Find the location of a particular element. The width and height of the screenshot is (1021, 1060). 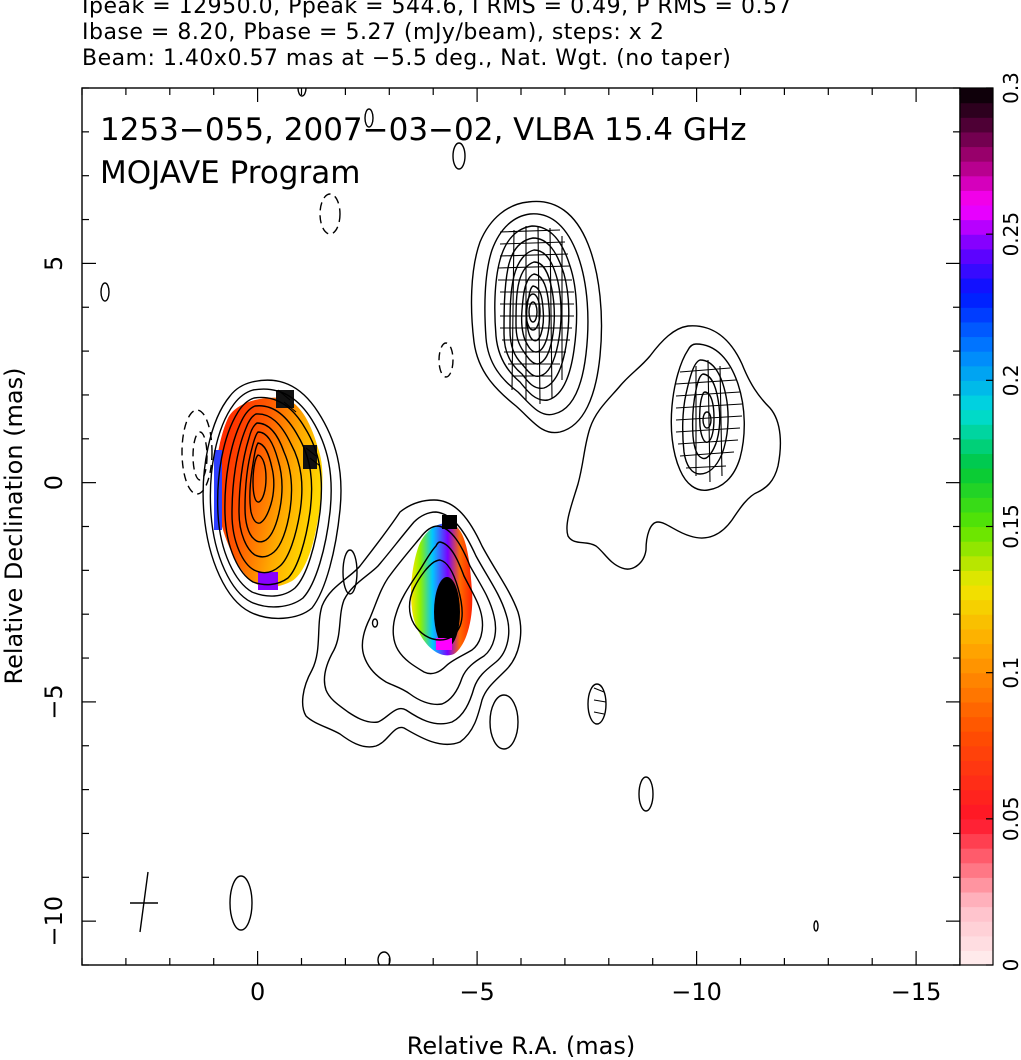

colorbar-tick-label: 0.3 is located at coordinates (1010, 88).